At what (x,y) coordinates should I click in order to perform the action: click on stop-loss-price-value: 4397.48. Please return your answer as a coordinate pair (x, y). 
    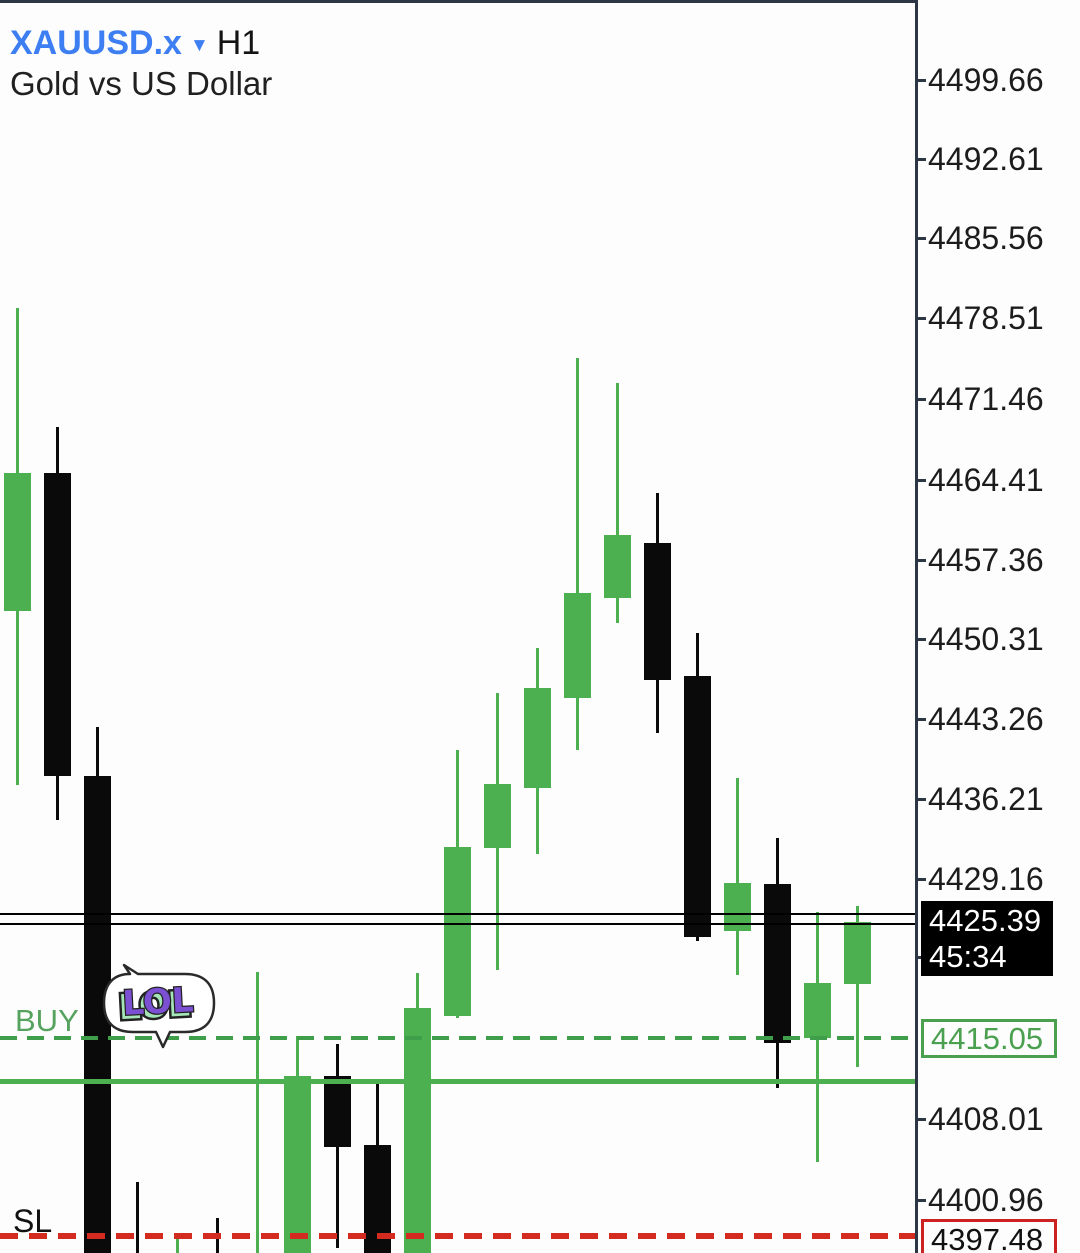
    Looking at the image, I should click on (987, 1237).